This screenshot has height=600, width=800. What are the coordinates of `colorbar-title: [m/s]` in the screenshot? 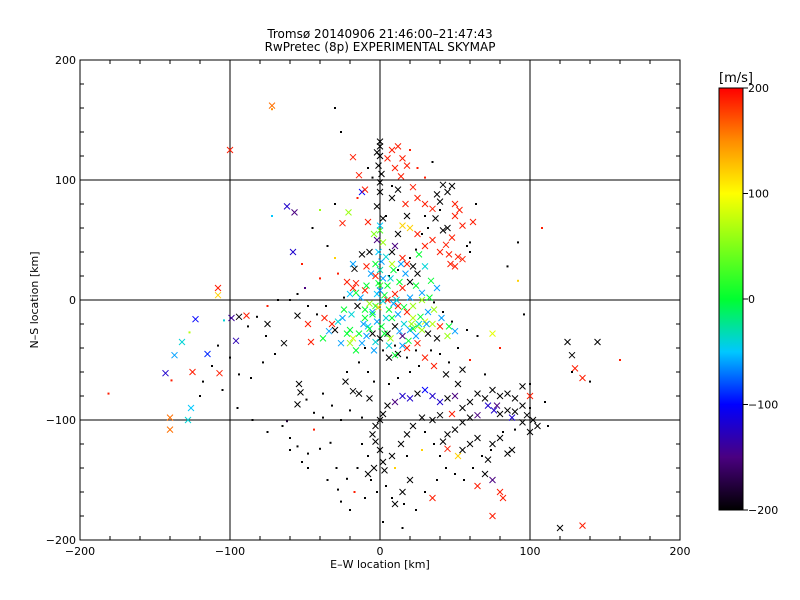 It's located at (736, 78).